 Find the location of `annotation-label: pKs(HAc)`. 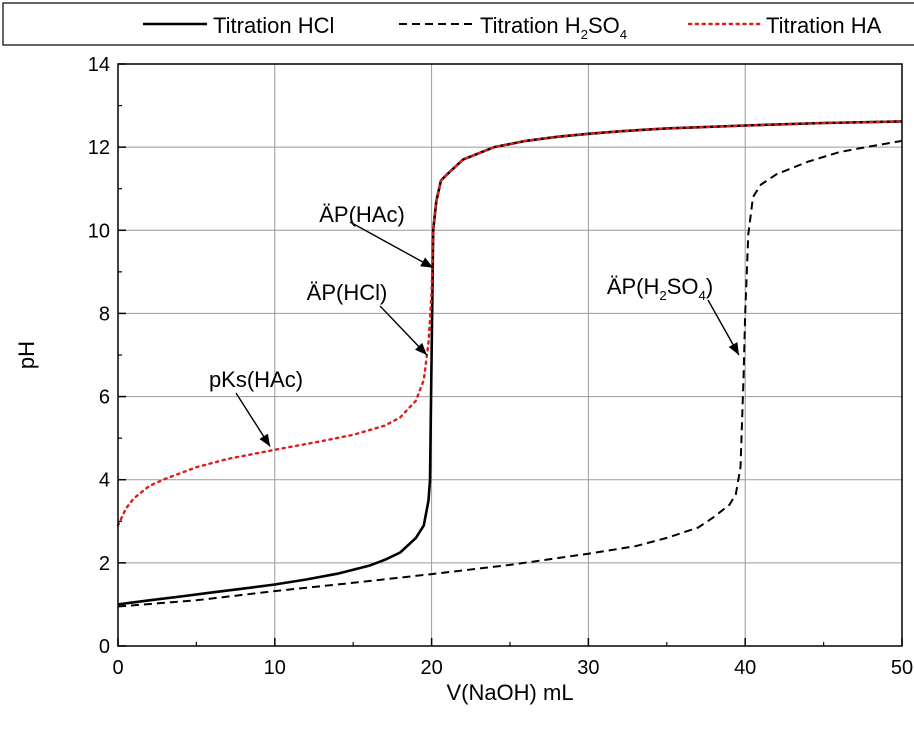

annotation-label: pKs(HAc) is located at coordinates (256, 379).